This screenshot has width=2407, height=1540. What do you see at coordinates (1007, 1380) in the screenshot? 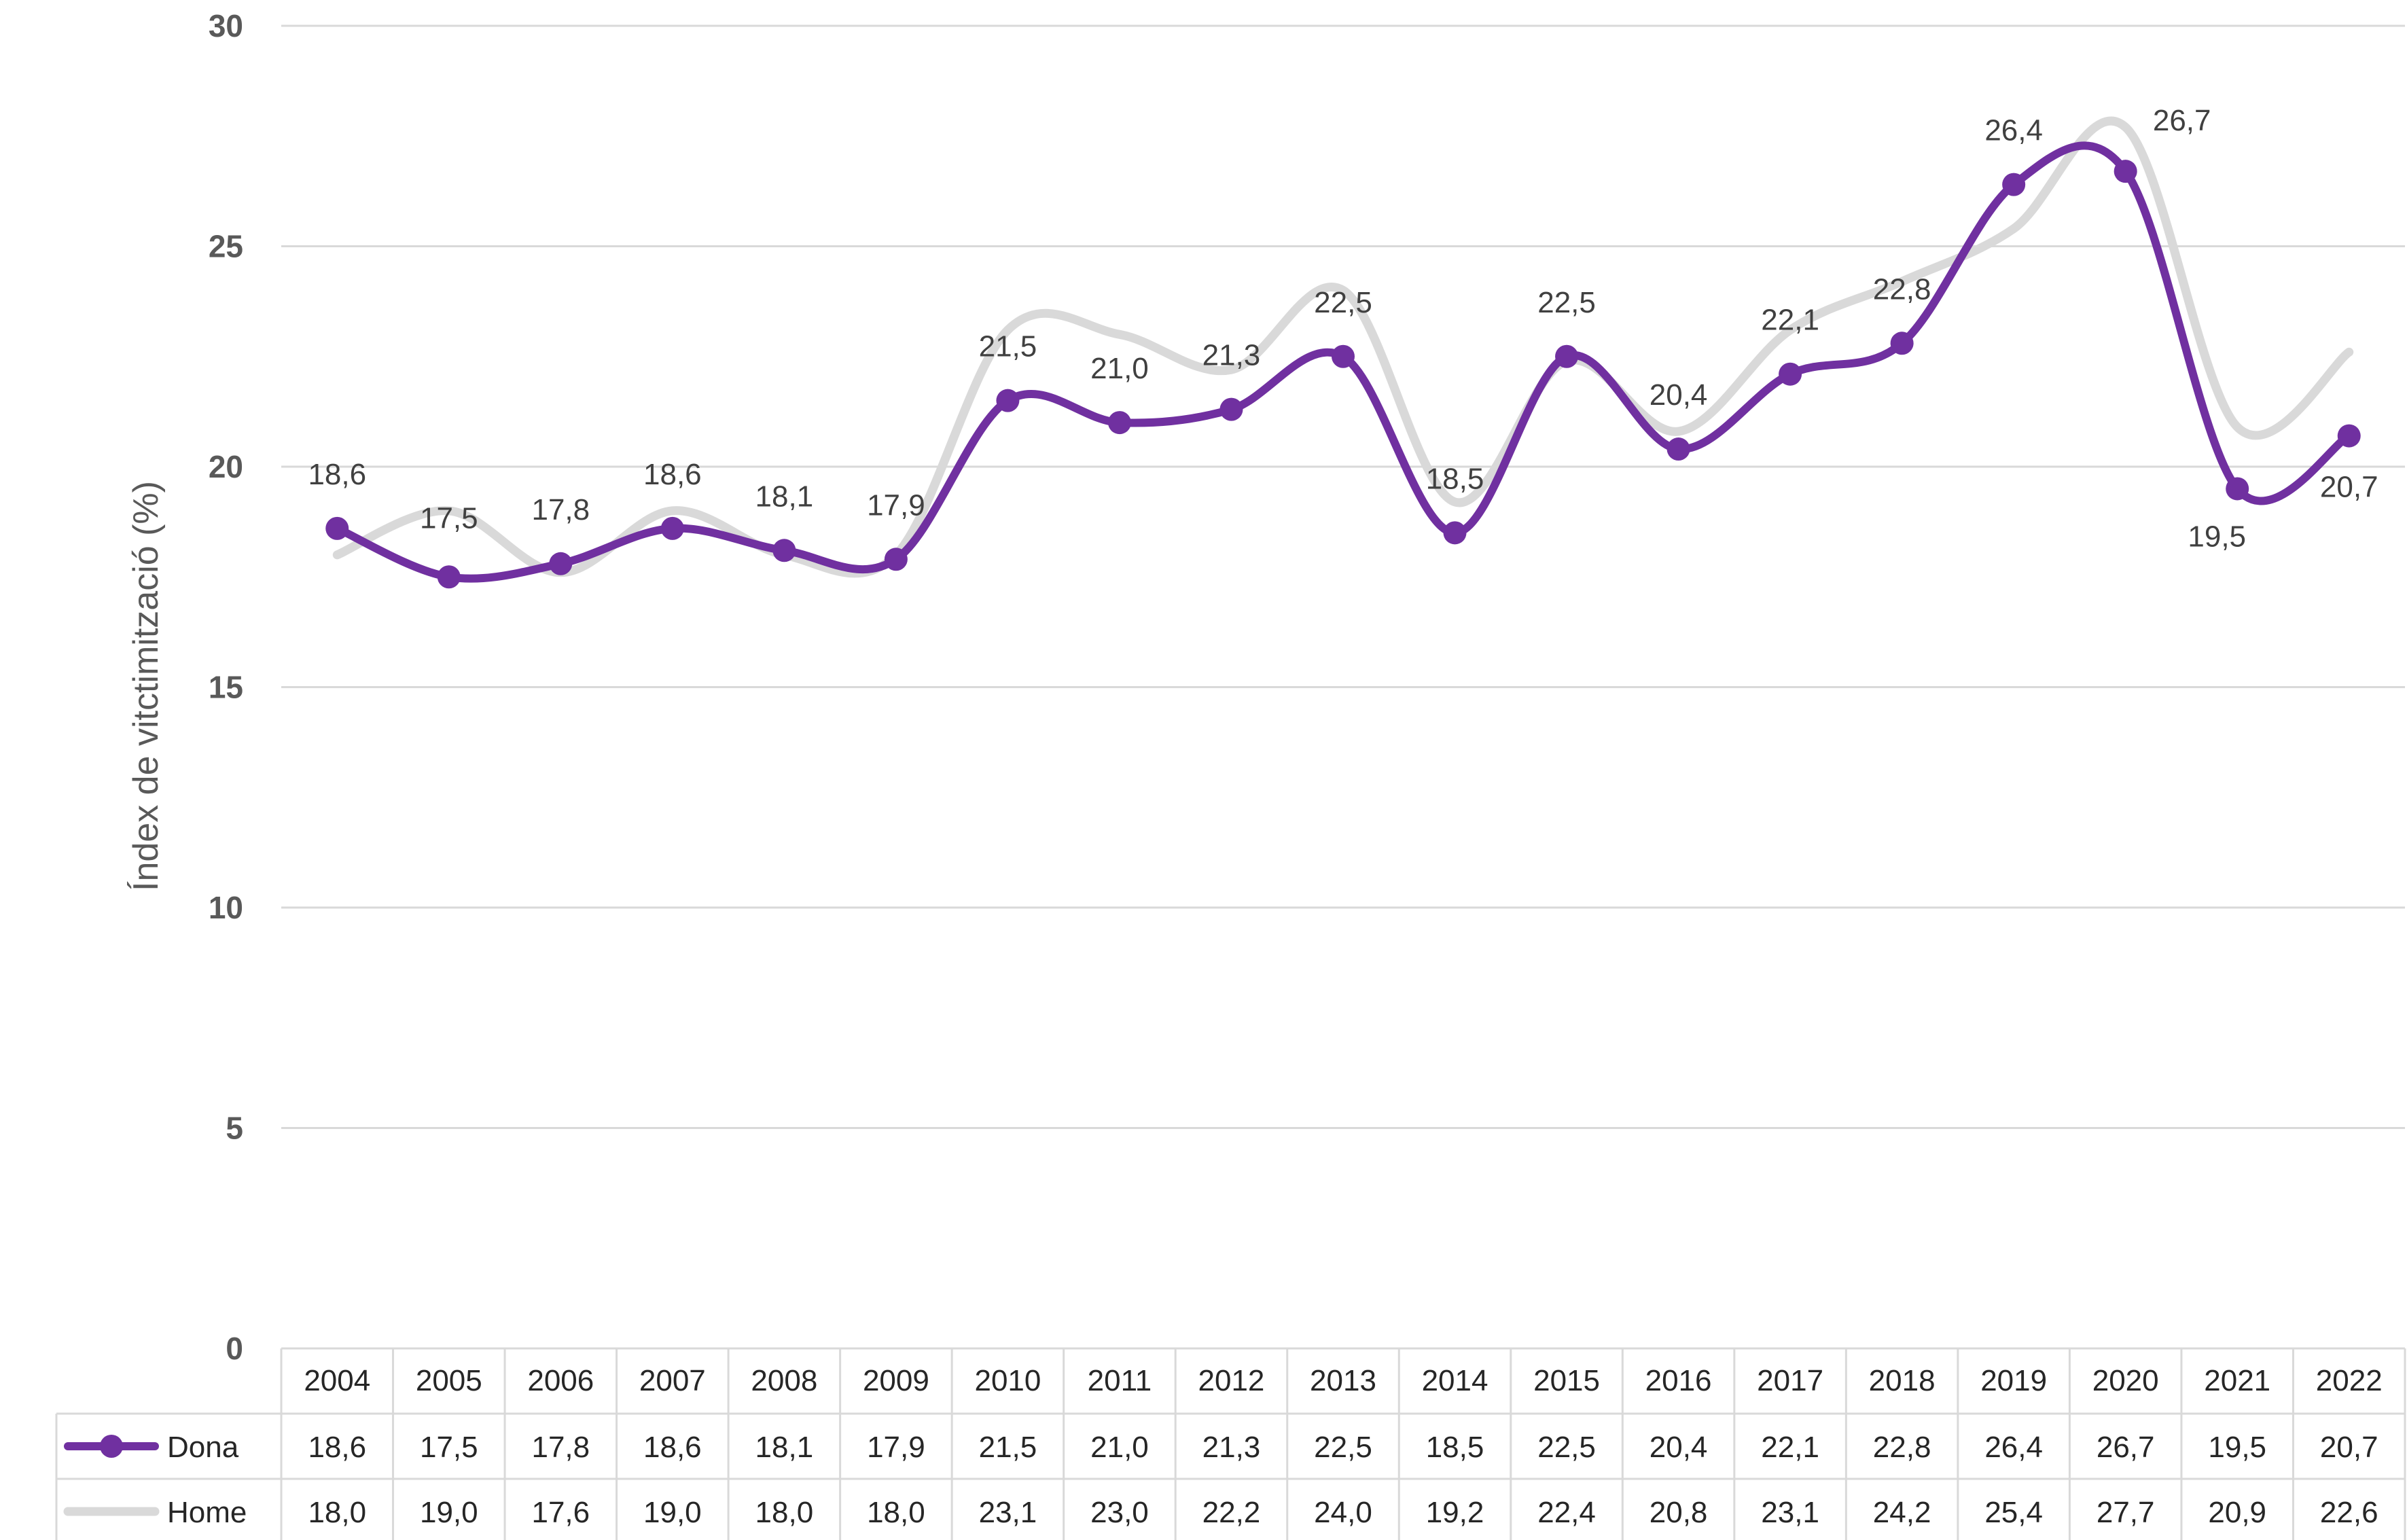
I see `x-tick-label: 2010` at bounding box center [1007, 1380].